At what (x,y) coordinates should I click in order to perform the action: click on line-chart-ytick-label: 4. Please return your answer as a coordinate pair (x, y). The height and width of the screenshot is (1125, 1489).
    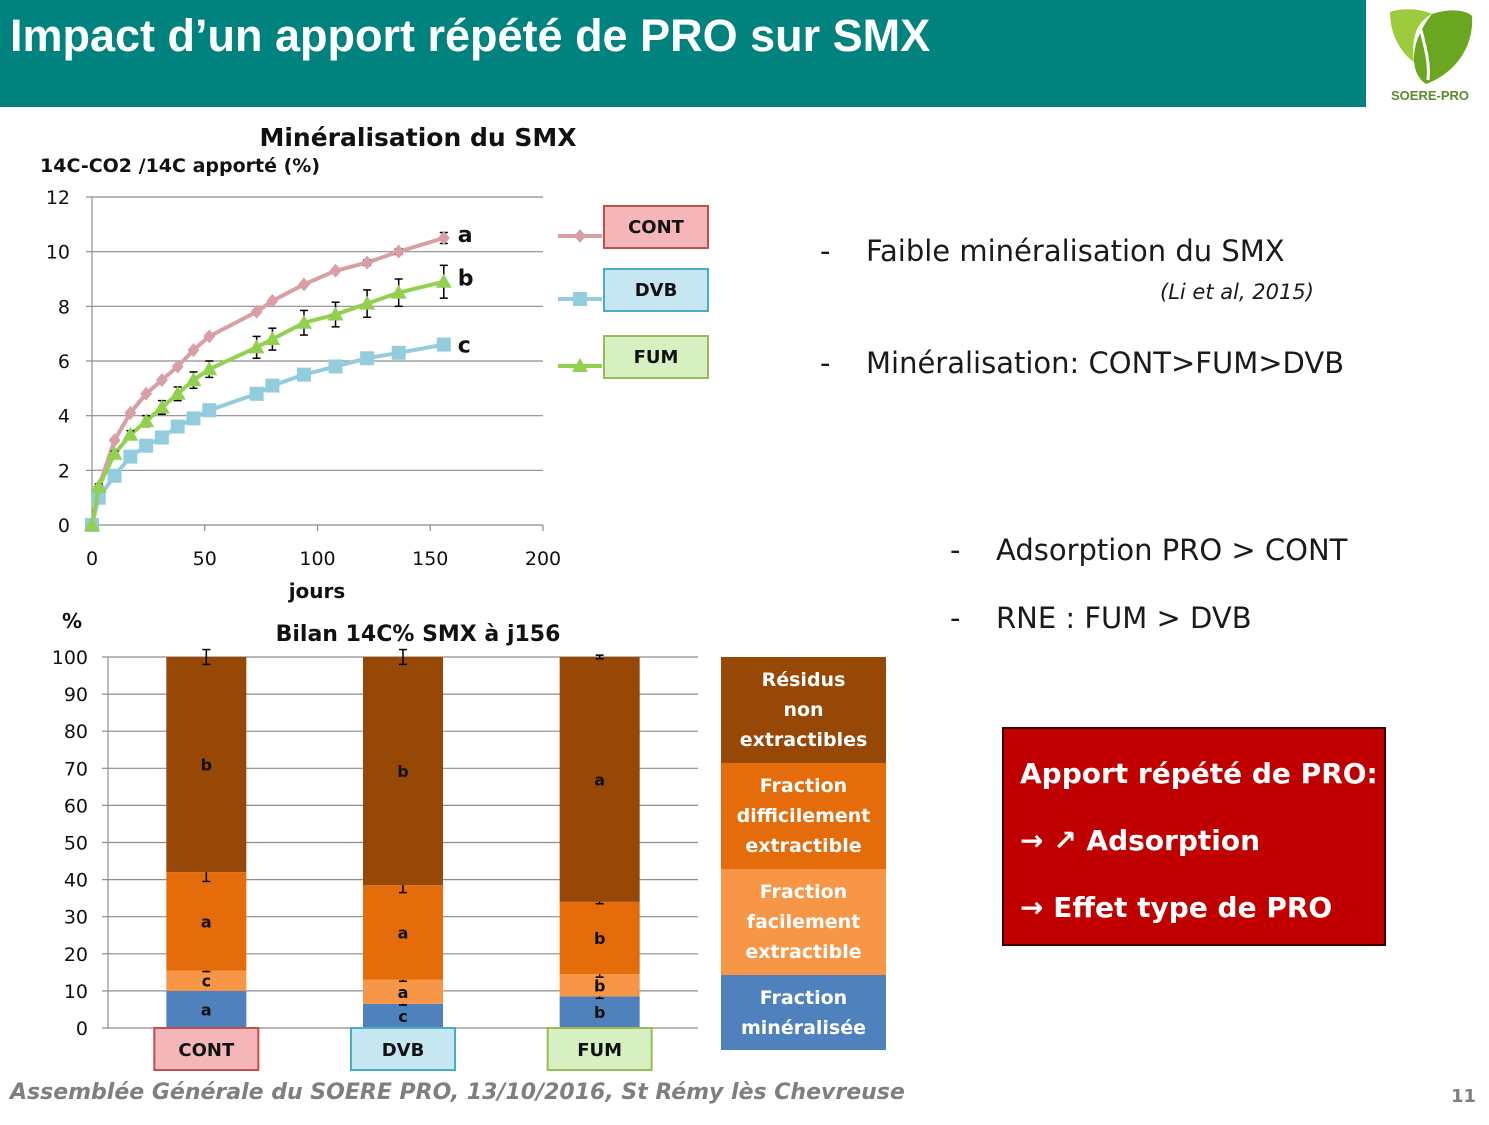
    Looking at the image, I should click on (64, 417).